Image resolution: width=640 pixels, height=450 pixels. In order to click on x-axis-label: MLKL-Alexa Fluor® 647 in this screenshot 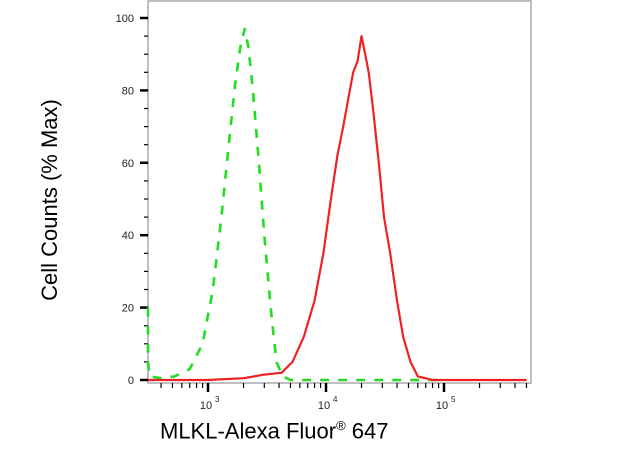, I will do `click(274, 431)`.